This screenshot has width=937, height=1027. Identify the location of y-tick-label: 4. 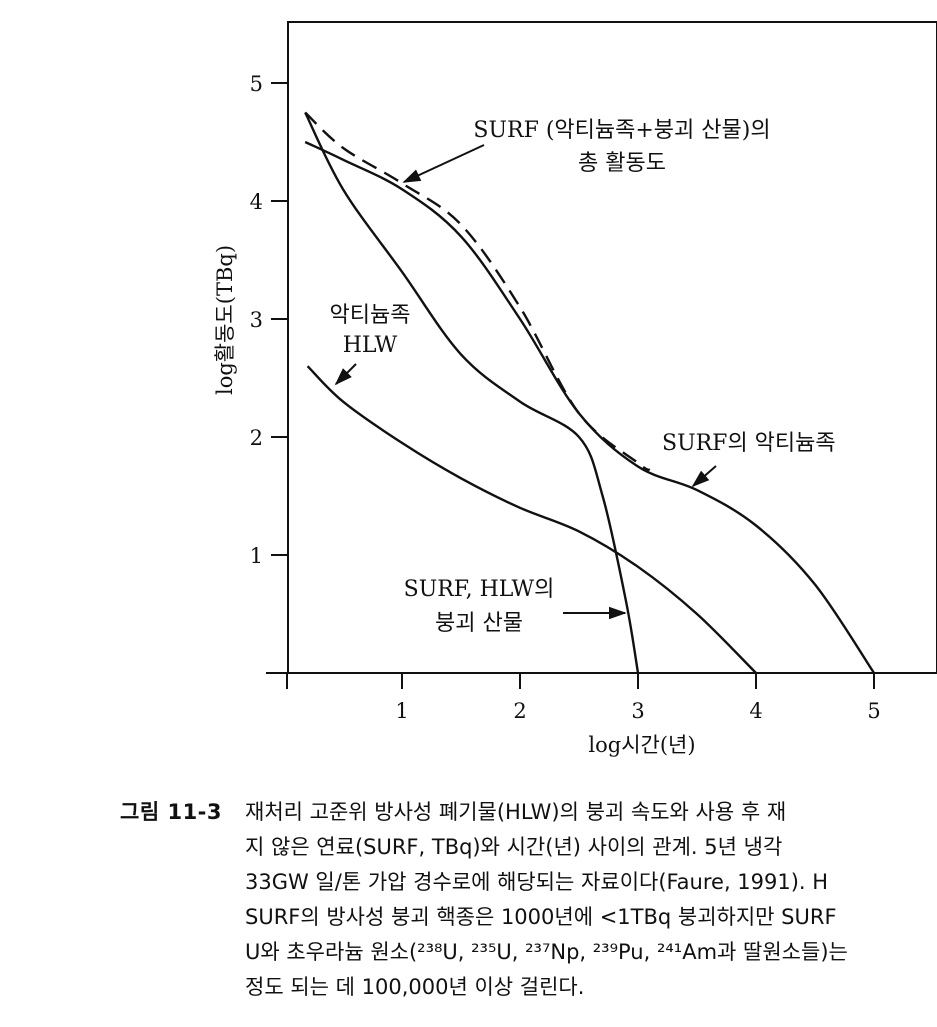
(256, 202).